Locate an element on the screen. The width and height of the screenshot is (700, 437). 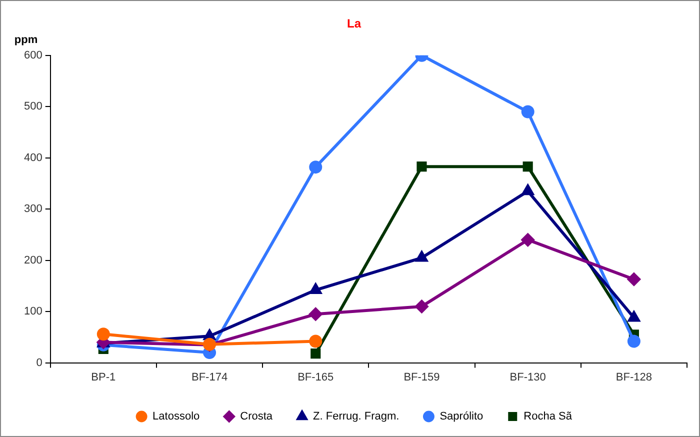
y-tick-label: 200 is located at coordinates (33, 260).